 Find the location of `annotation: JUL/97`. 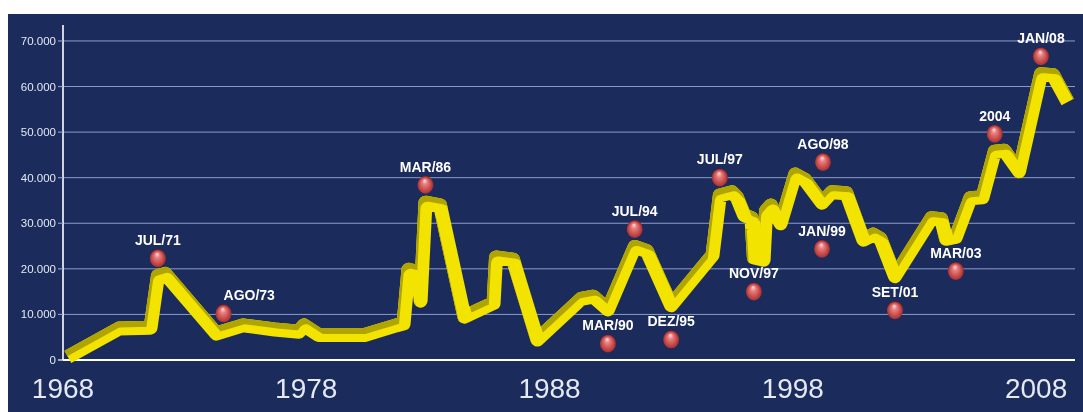

annotation: JUL/97 is located at coordinates (719, 159).